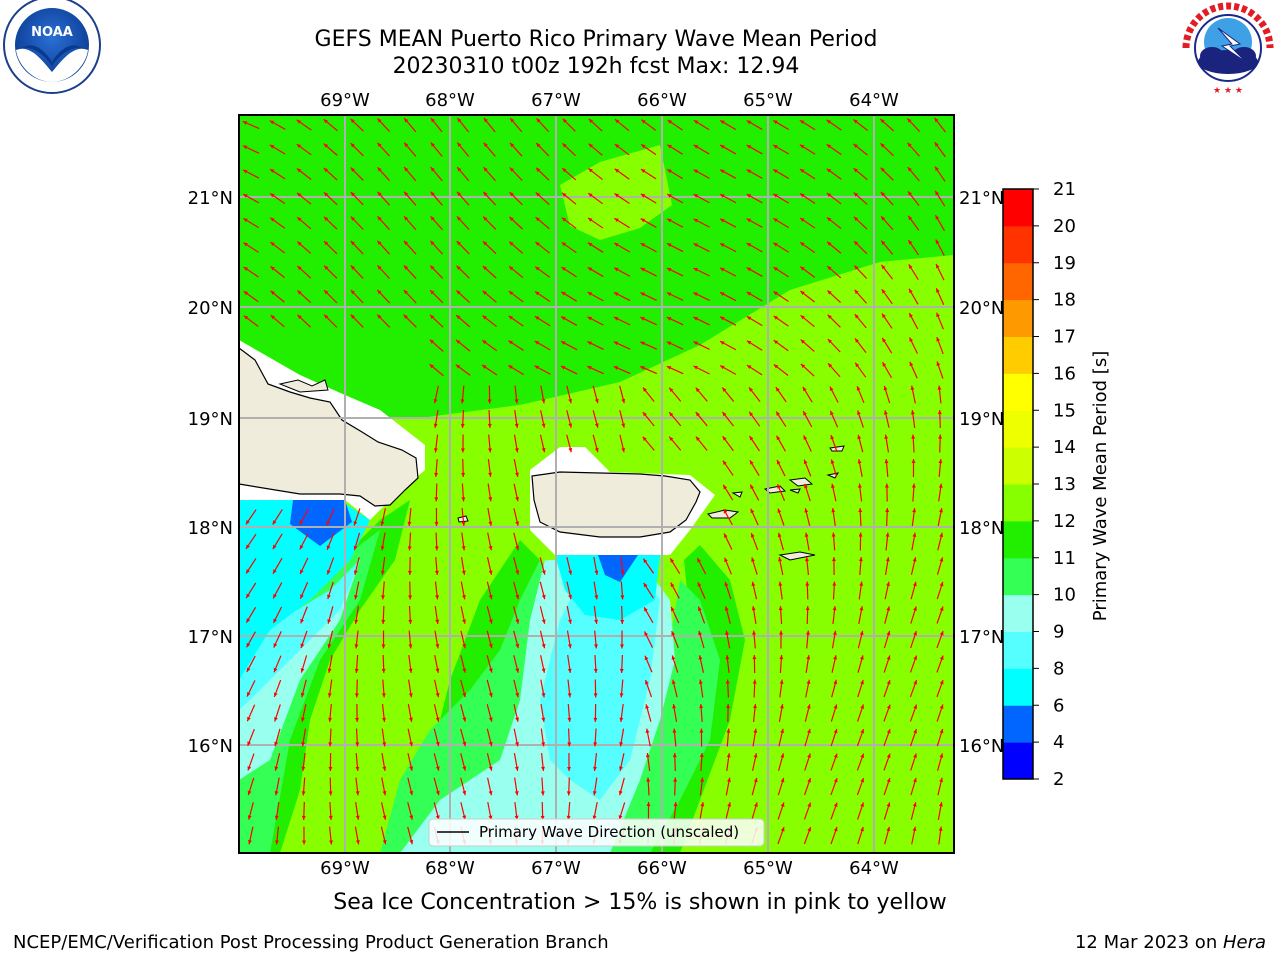  I want to click on lon-label-bottom: 64°W, so click(874, 868).